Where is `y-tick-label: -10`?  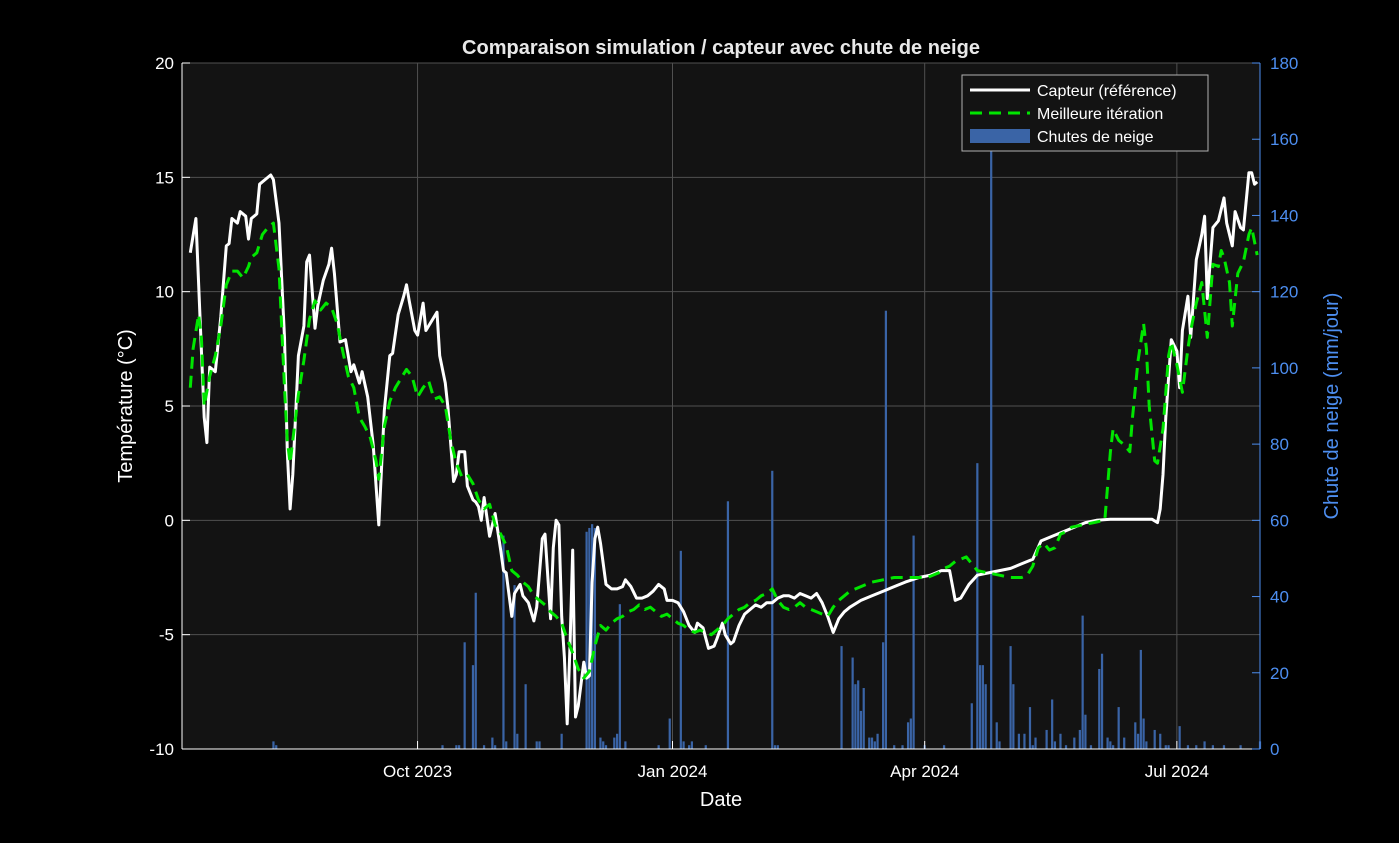
y-tick-label: -10 is located at coordinates (161, 749).